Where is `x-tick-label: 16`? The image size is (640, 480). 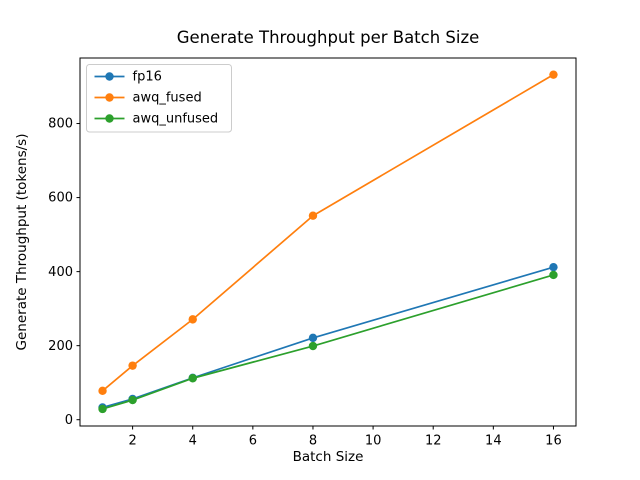
x-tick-label: 16 is located at coordinates (553, 441).